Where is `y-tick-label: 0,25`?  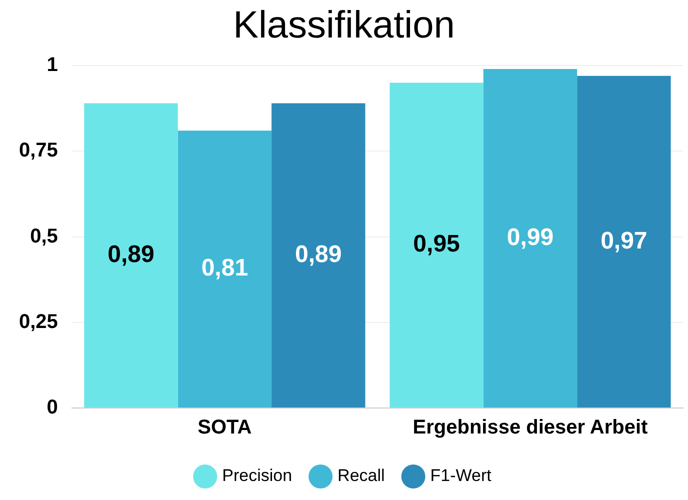
y-tick-label: 0,25 is located at coordinates (38, 321).